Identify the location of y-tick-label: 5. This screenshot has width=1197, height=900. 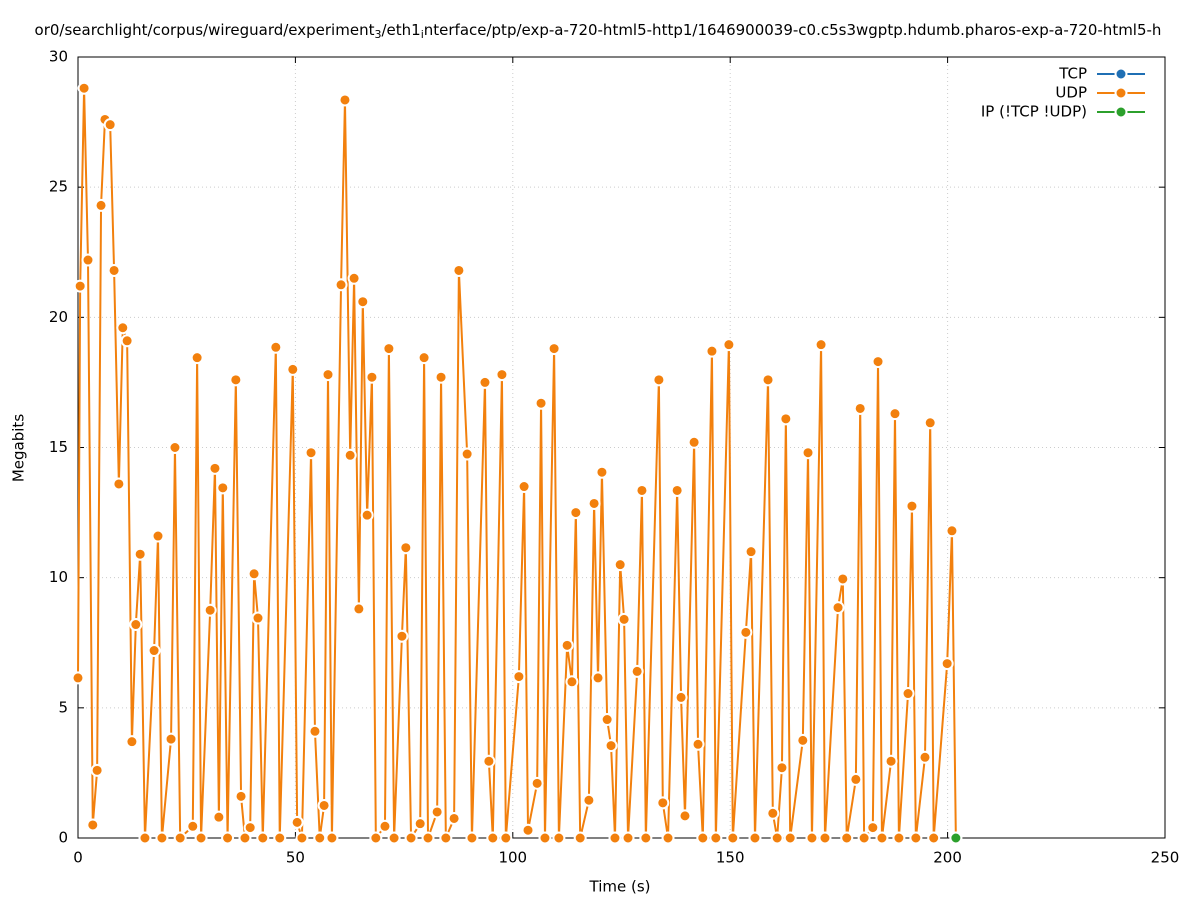
(63, 707).